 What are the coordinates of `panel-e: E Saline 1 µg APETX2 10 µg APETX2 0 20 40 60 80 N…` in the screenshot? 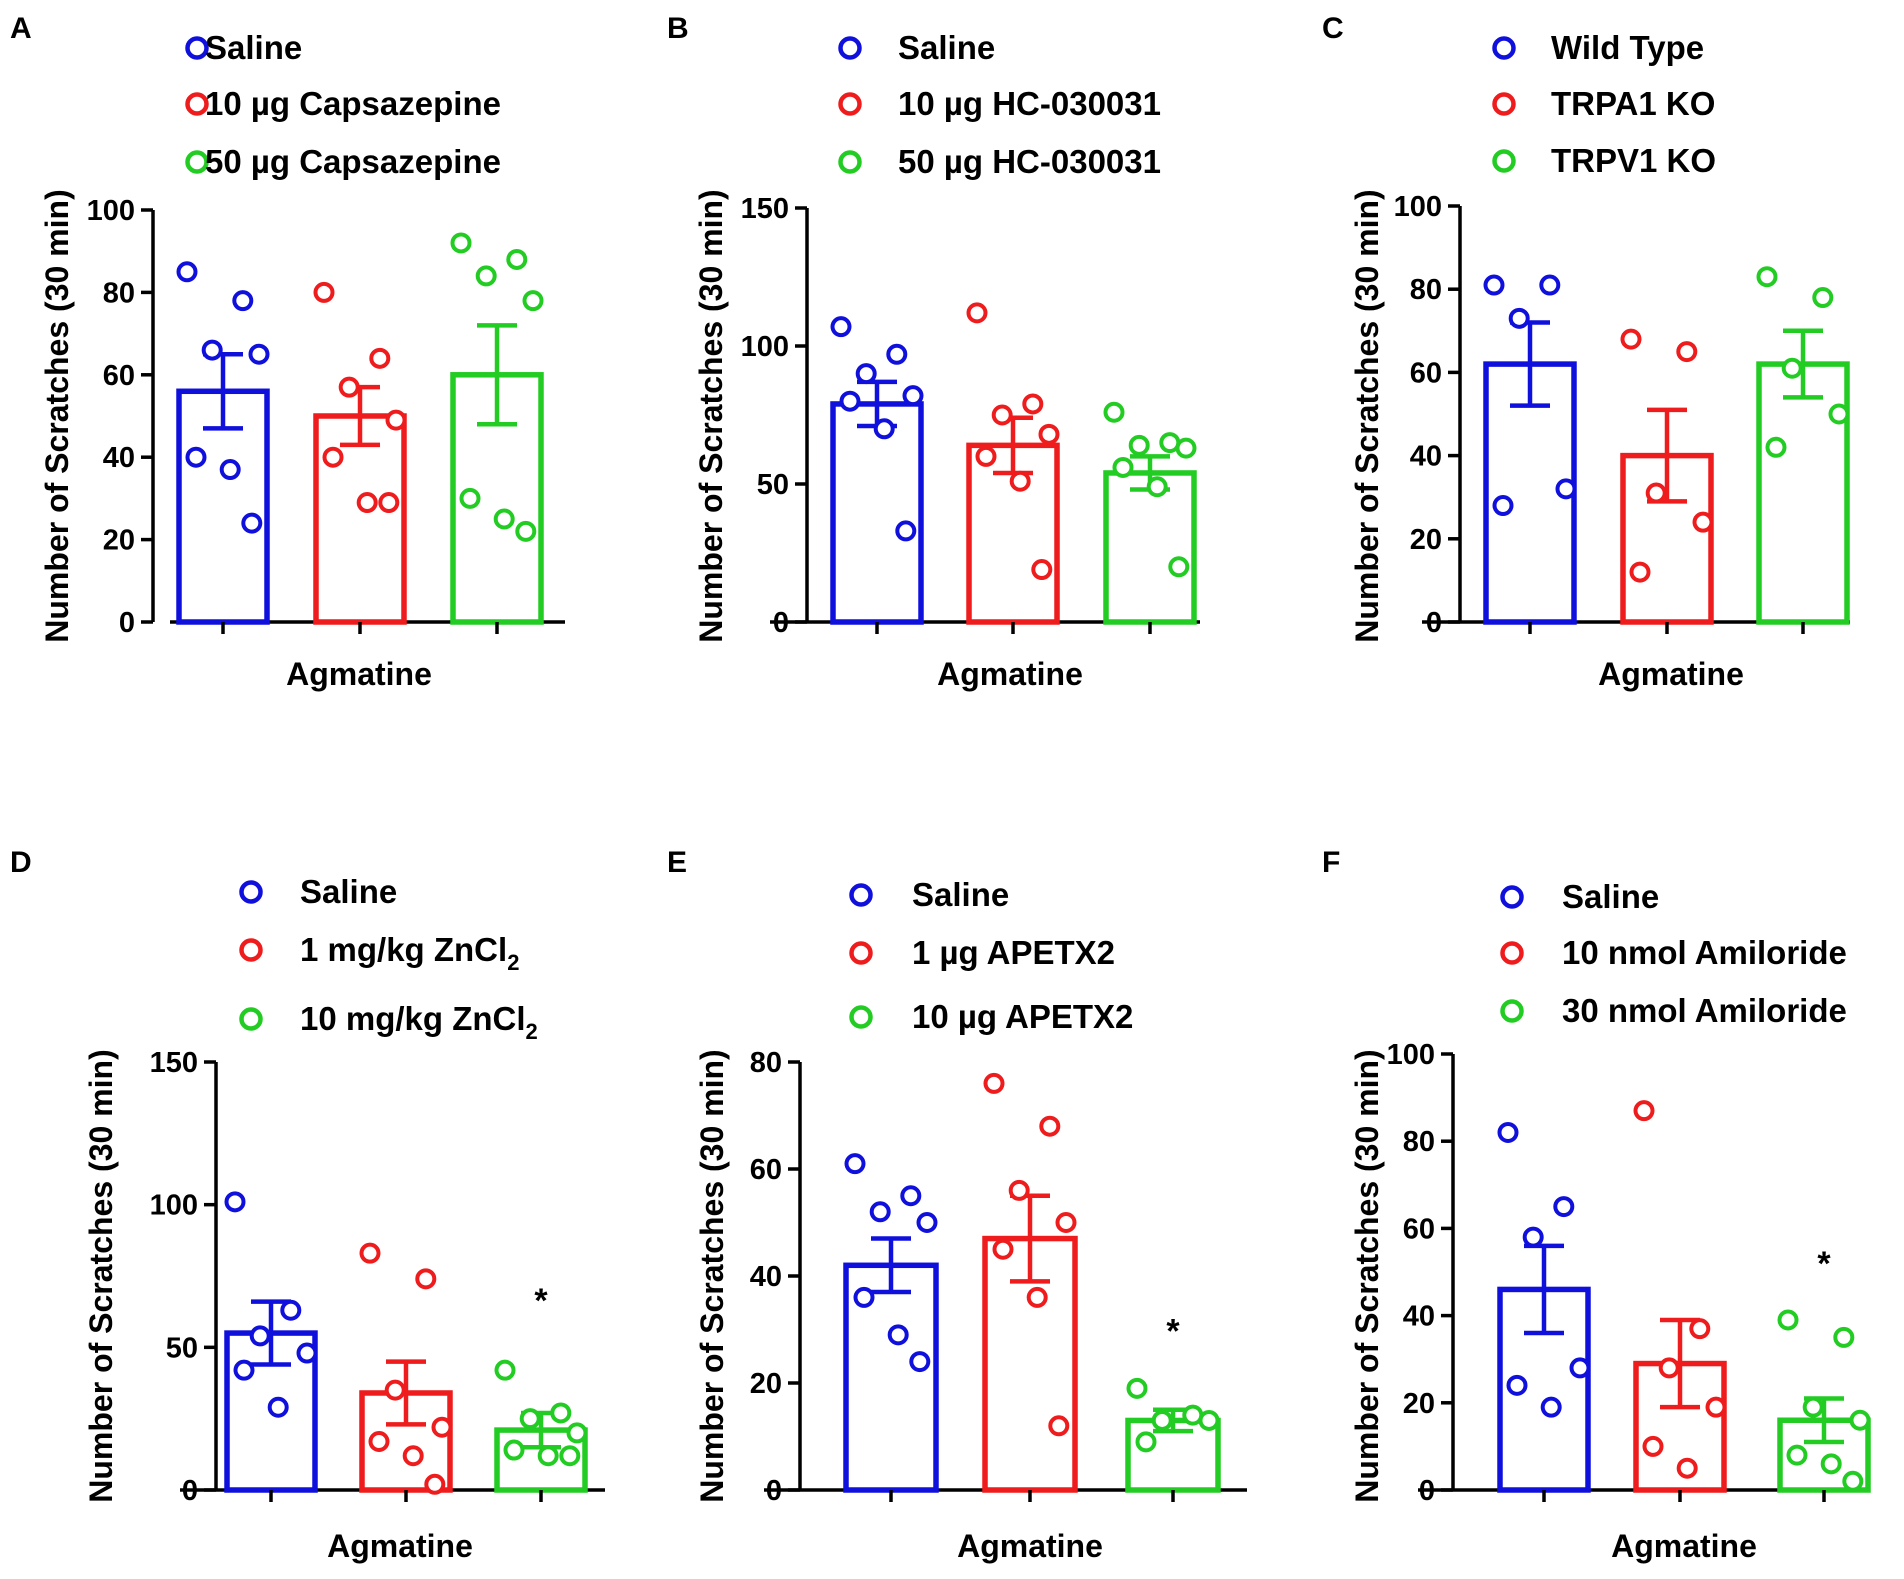 It's located at (957, 1205).